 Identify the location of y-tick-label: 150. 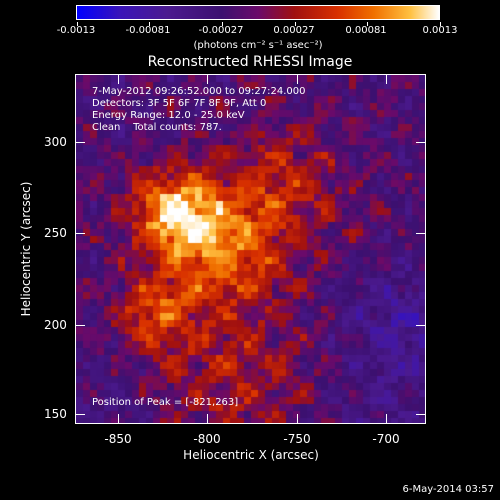
(55, 414).